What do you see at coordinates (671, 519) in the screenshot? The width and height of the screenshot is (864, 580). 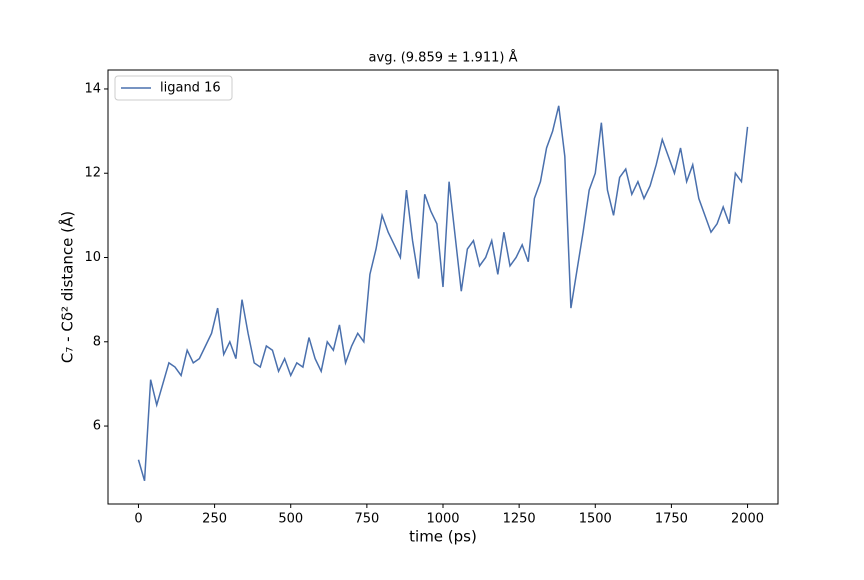 I see `x-tick-label: 1750` at bounding box center [671, 519].